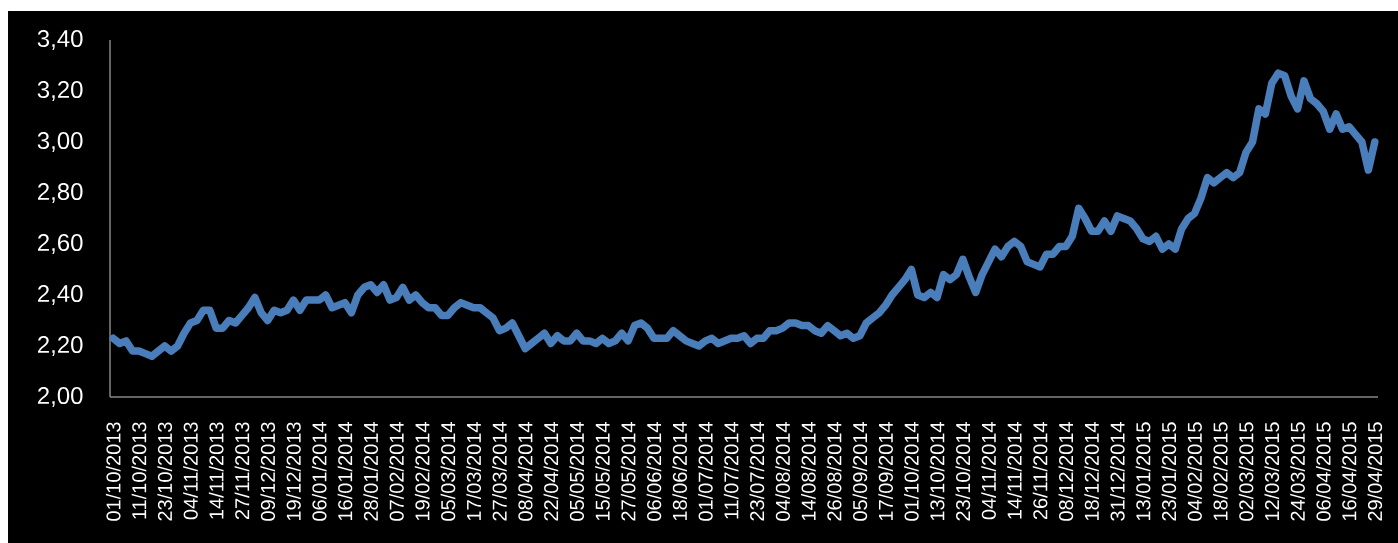  What do you see at coordinates (628, 471) in the screenshot?
I see `x-tick-label: 27/05/2014` at bounding box center [628, 471].